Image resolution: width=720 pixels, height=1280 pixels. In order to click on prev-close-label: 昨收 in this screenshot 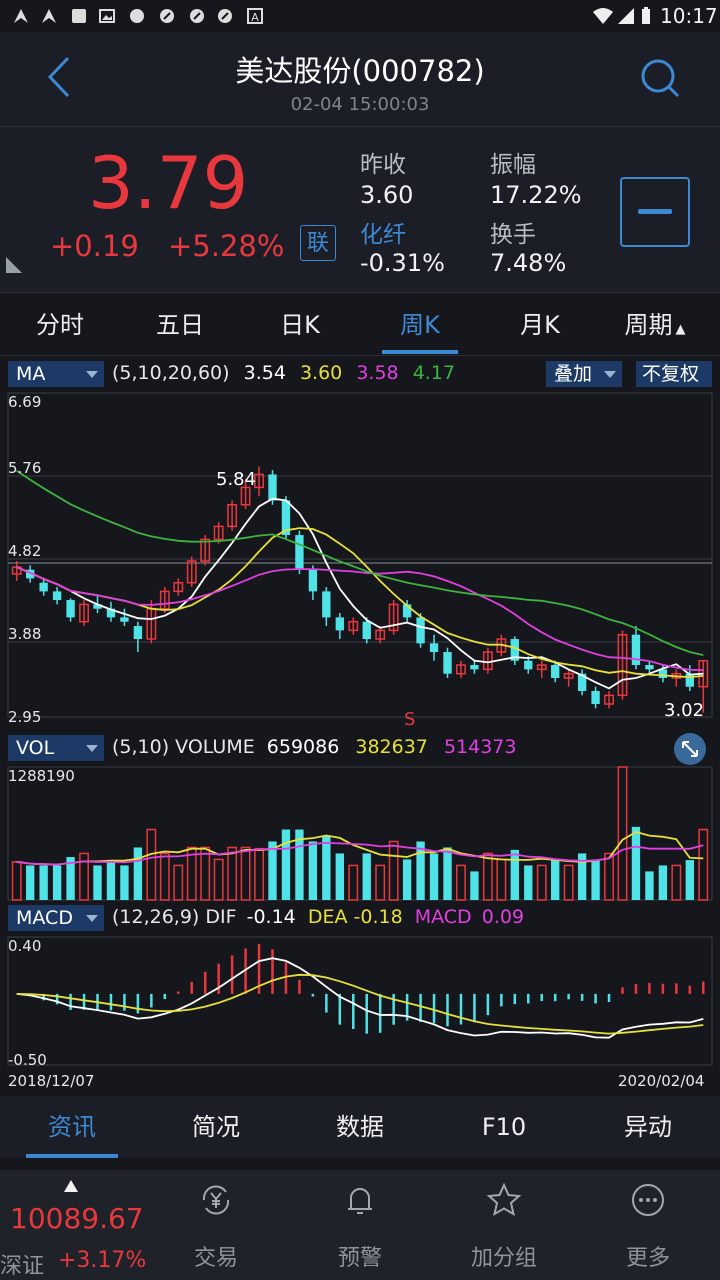, I will do `click(383, 165)`.